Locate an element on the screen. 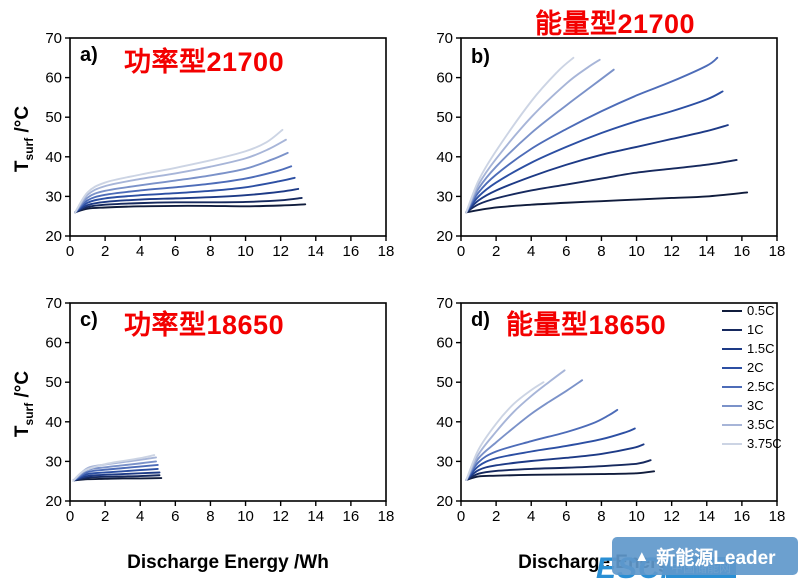 The height and width of the screenshot is (588, 800). legend: 0.5C 1C 1.5C 2C 2.5C 3C 3.5C 3.75C is located at coordinates (752, 377).